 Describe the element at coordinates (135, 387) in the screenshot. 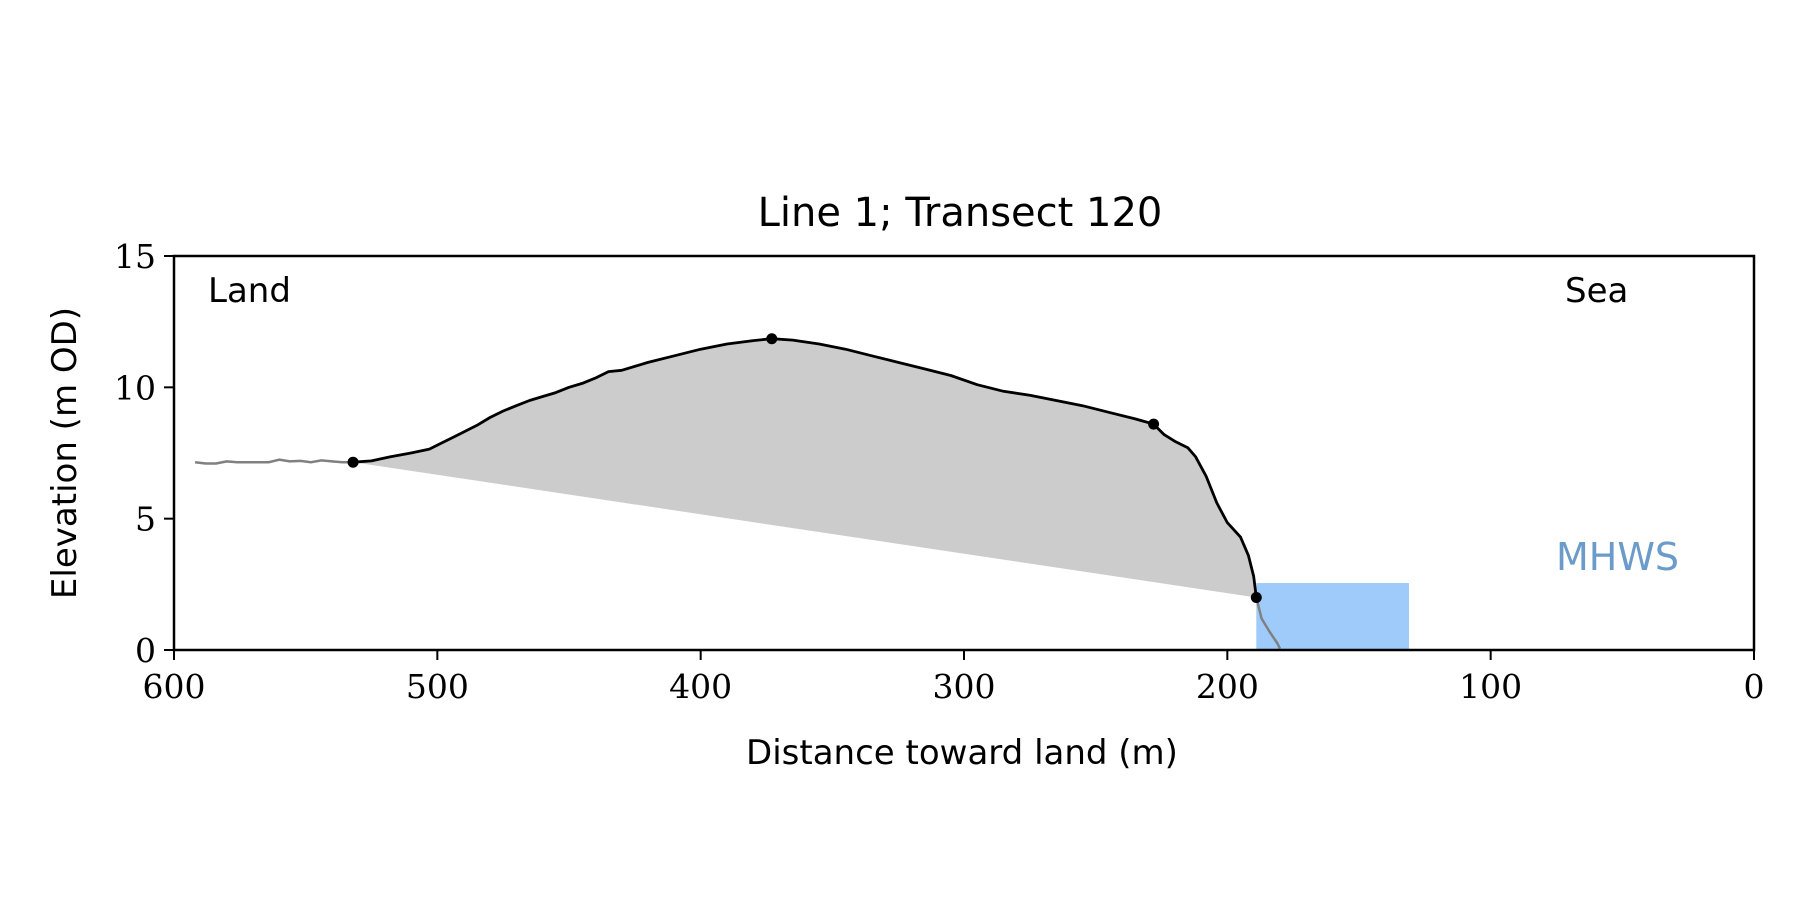

I see `y-tick-label: 10` at that location.